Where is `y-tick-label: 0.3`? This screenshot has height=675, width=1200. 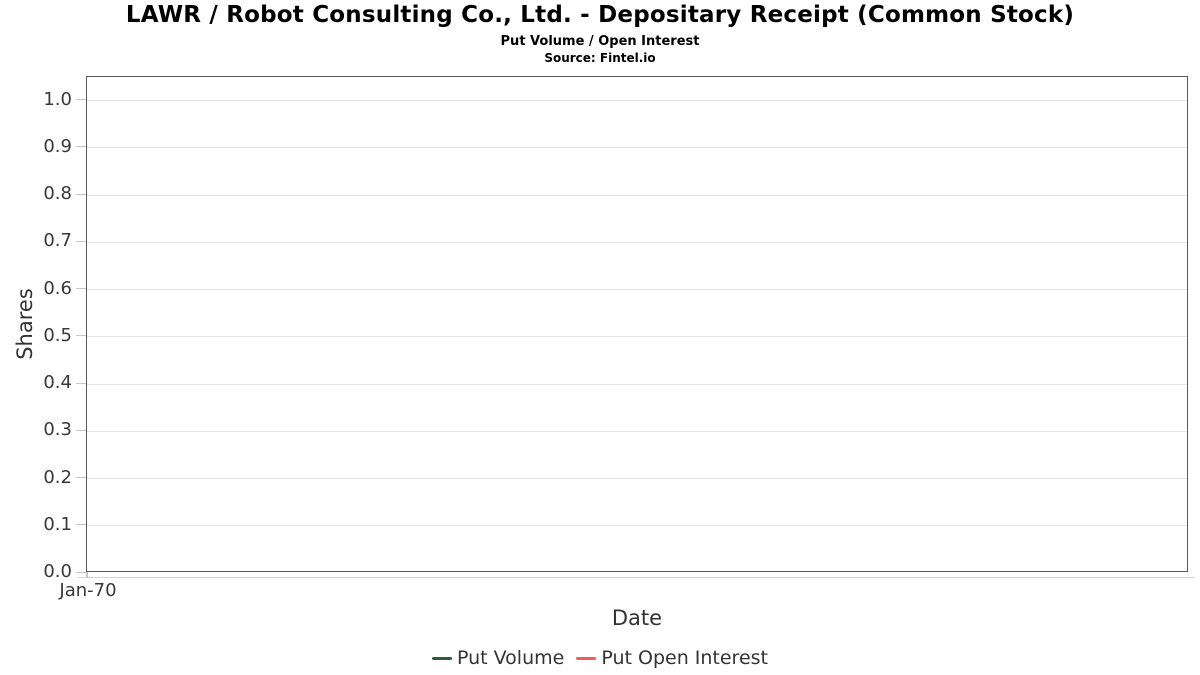 y-tick-label: 0.3 is located at coordinates (57, 430).